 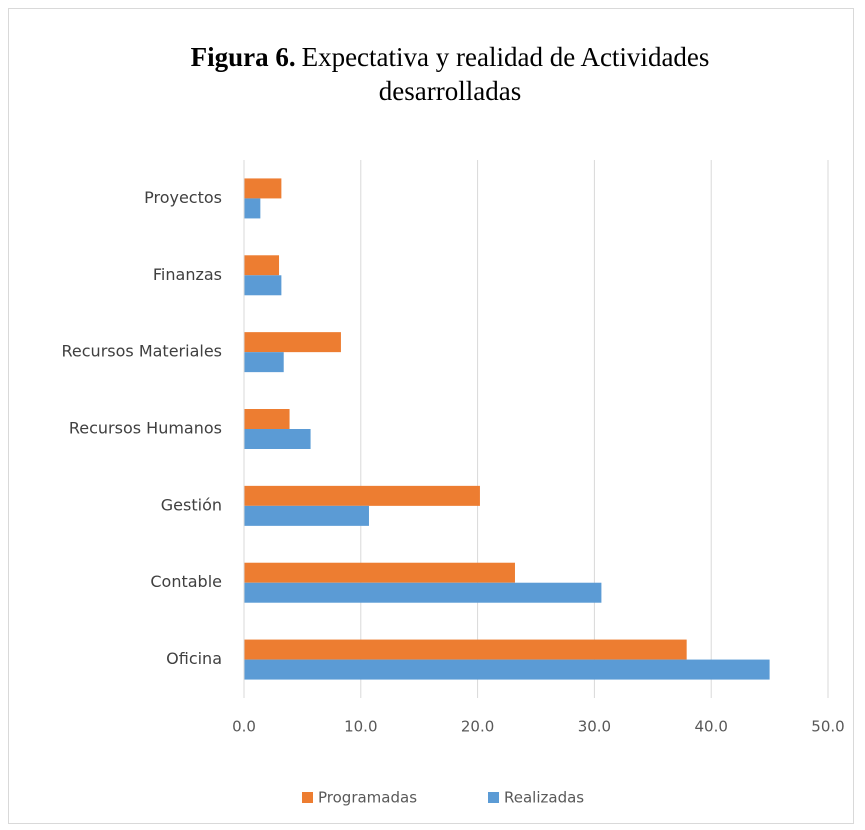 What do you see at coordinates (360, 727) in the screenshot?
I see `x-tick-label: 10.0` at bounding box center [360, 727].